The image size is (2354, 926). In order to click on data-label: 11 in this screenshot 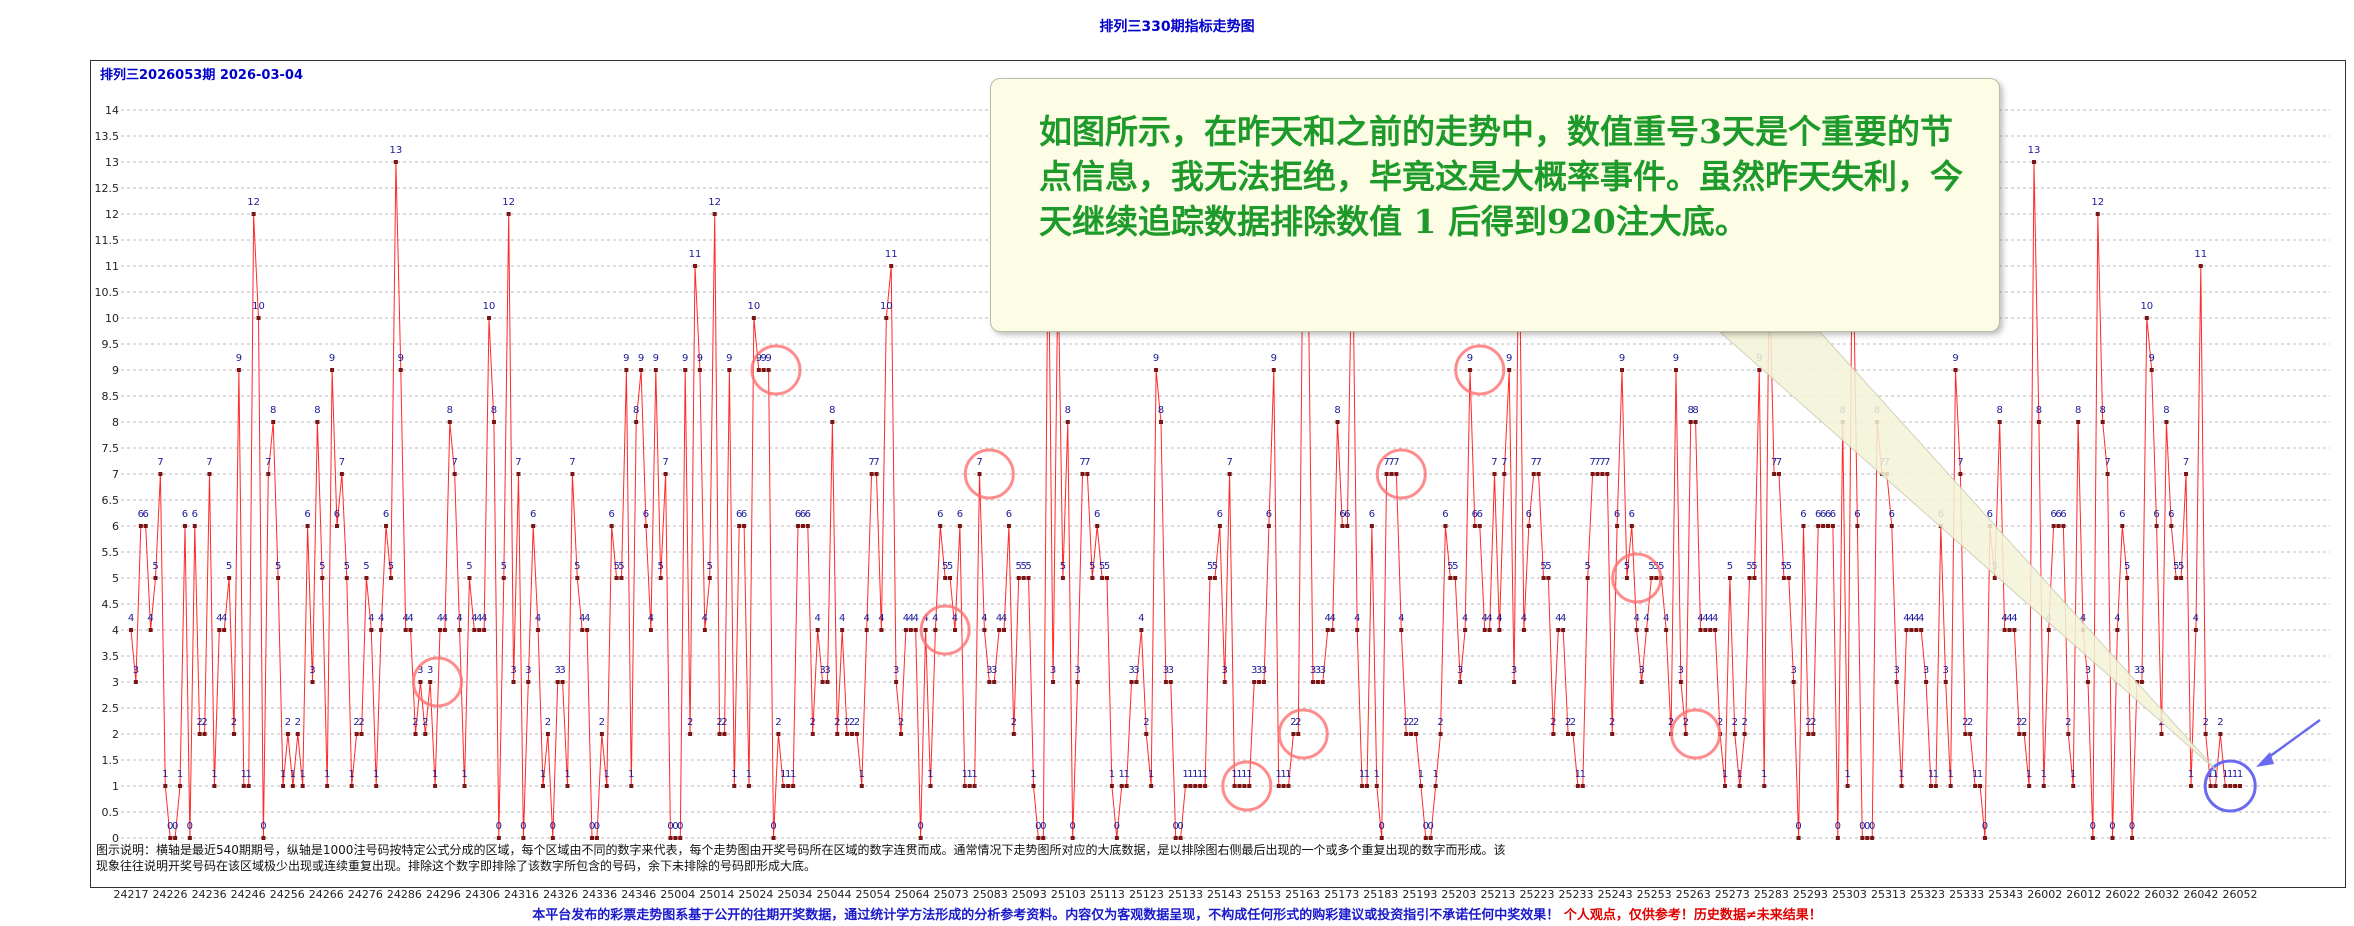, I will do `click(695, 254)`.